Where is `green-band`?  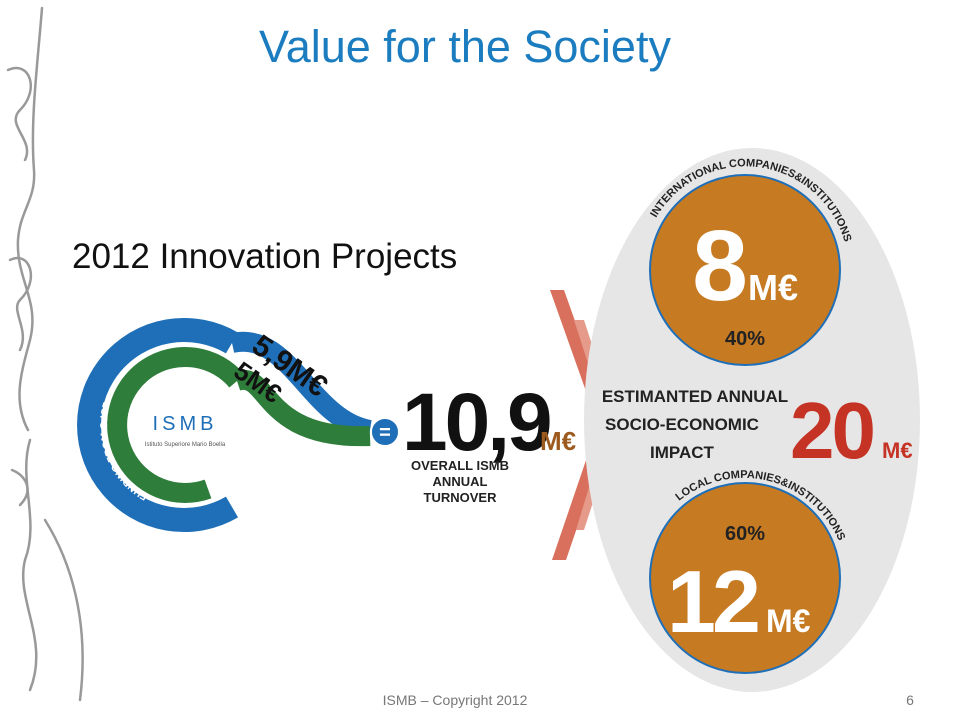 green-band is located at coordinates (302, 408).